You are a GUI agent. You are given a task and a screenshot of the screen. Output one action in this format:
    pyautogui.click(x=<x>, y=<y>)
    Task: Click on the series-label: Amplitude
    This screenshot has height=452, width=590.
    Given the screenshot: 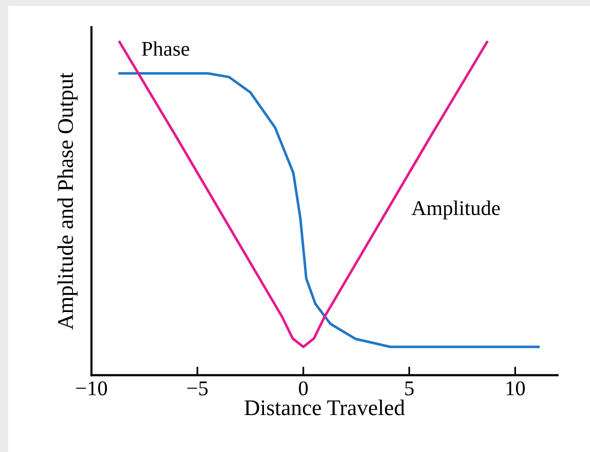 What is the action you would take?
    pyautogui.click(x=456, y=210)
    